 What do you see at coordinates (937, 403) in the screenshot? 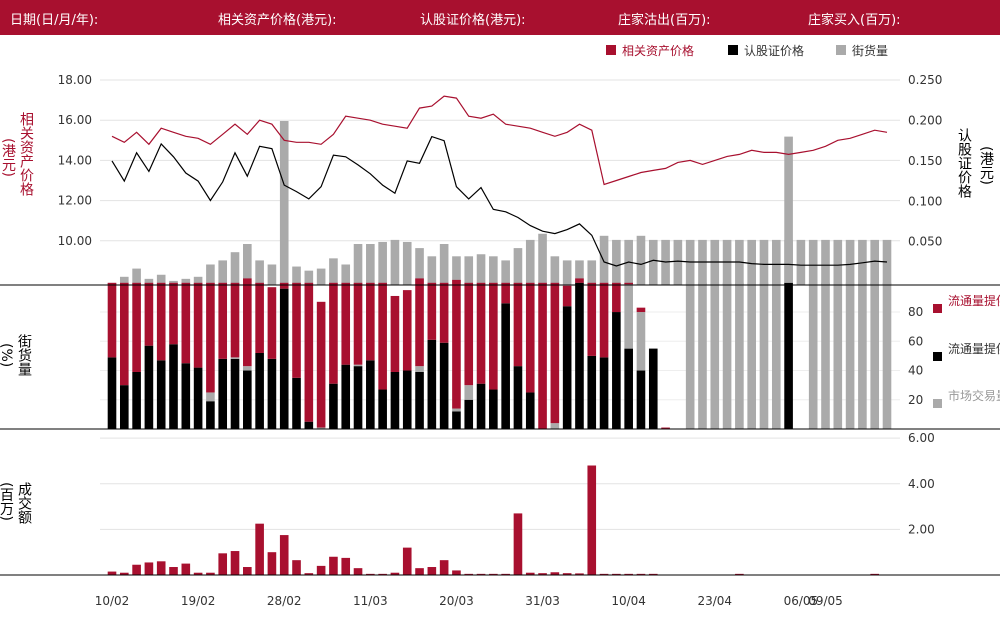
I see `flow-legend-swatch-market` at bounding box center [937, 403].